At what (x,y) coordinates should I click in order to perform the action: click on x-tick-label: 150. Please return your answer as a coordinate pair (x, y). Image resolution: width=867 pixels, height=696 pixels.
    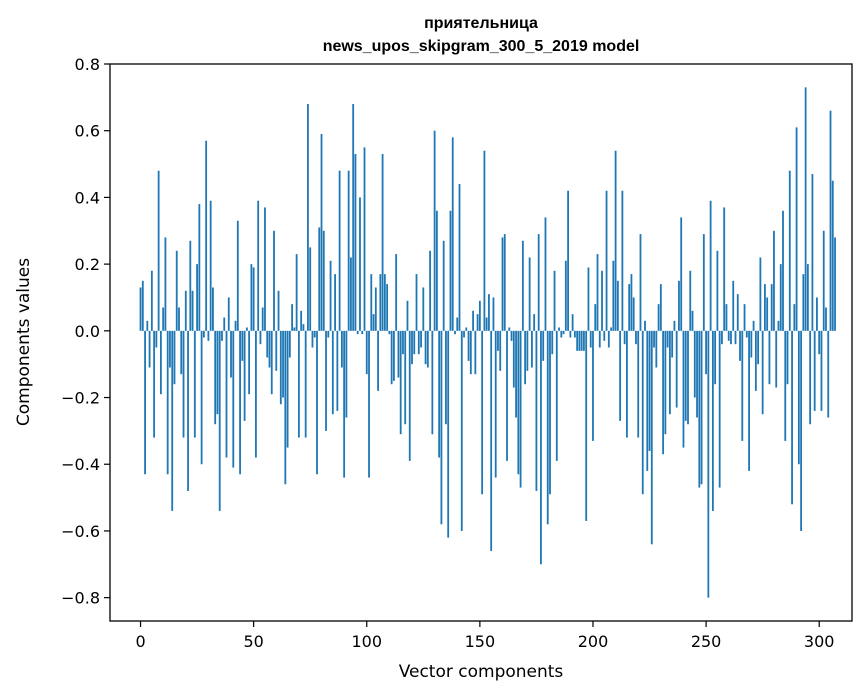
    Looking at the image, I should click on (480, 641).